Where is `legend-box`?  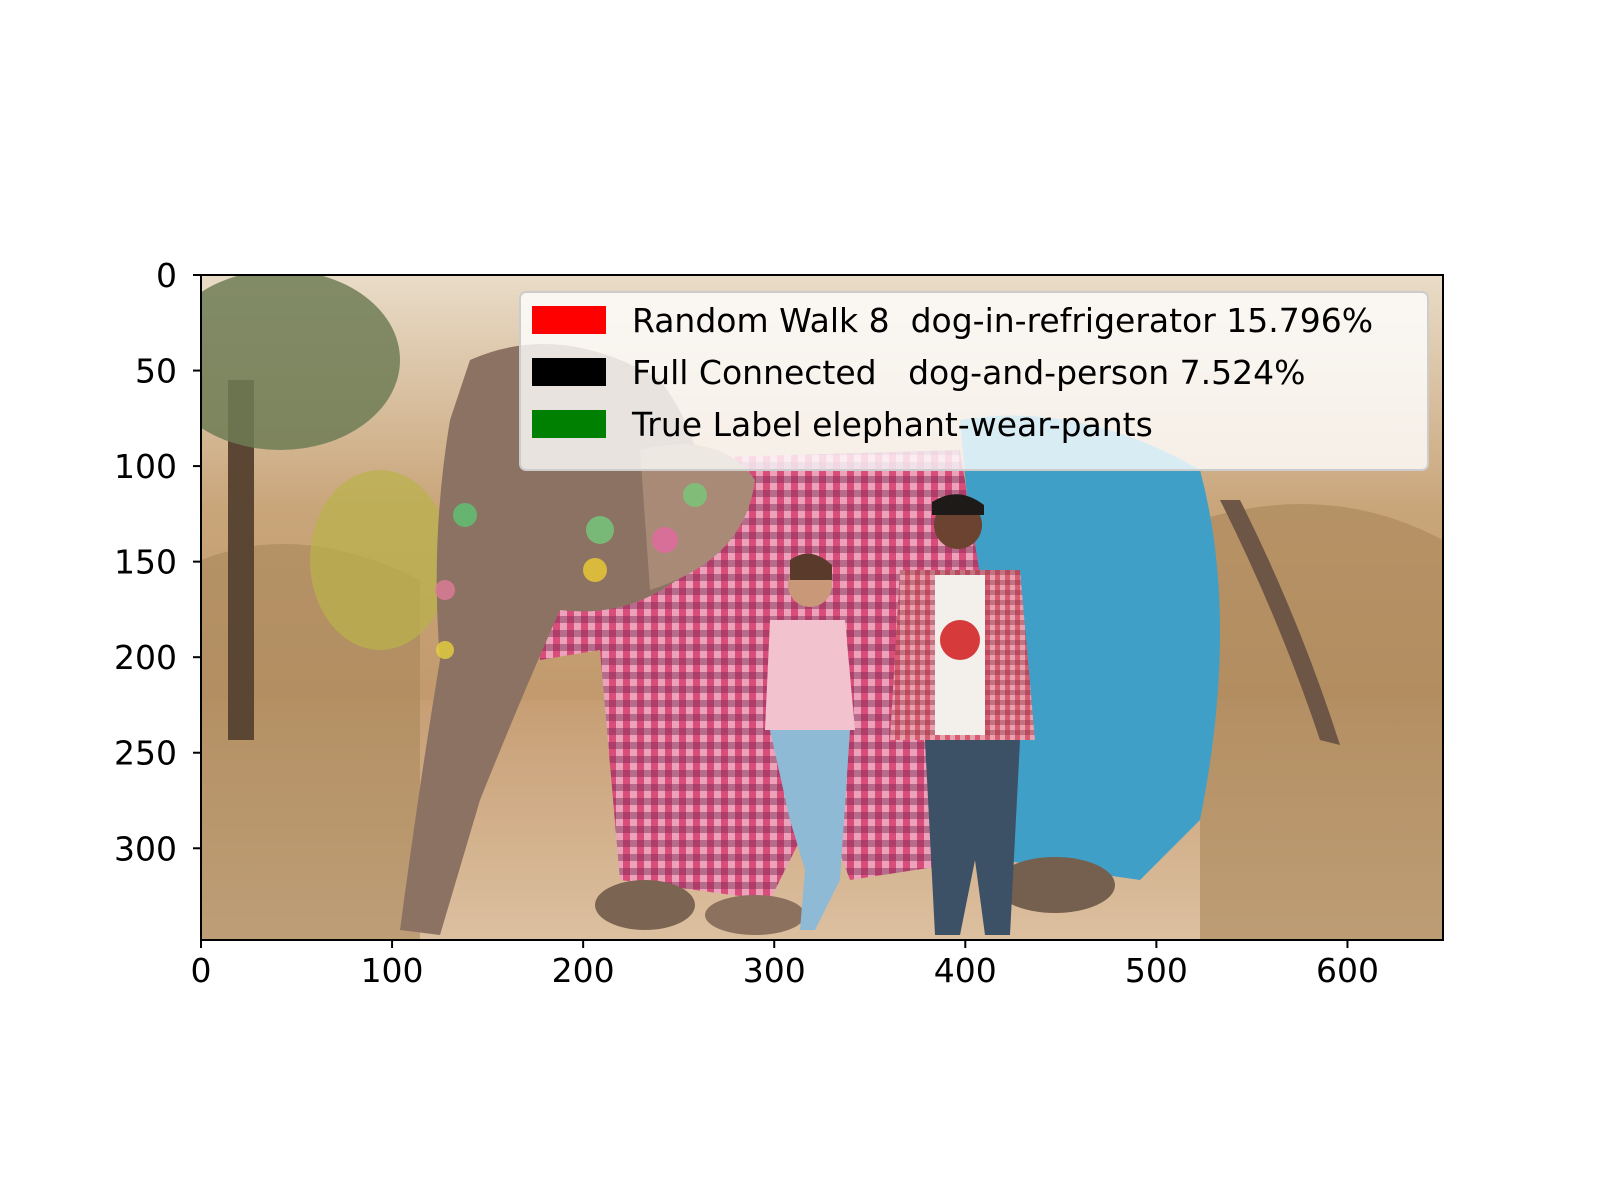 legend-box is located at coordinates (974, 381).